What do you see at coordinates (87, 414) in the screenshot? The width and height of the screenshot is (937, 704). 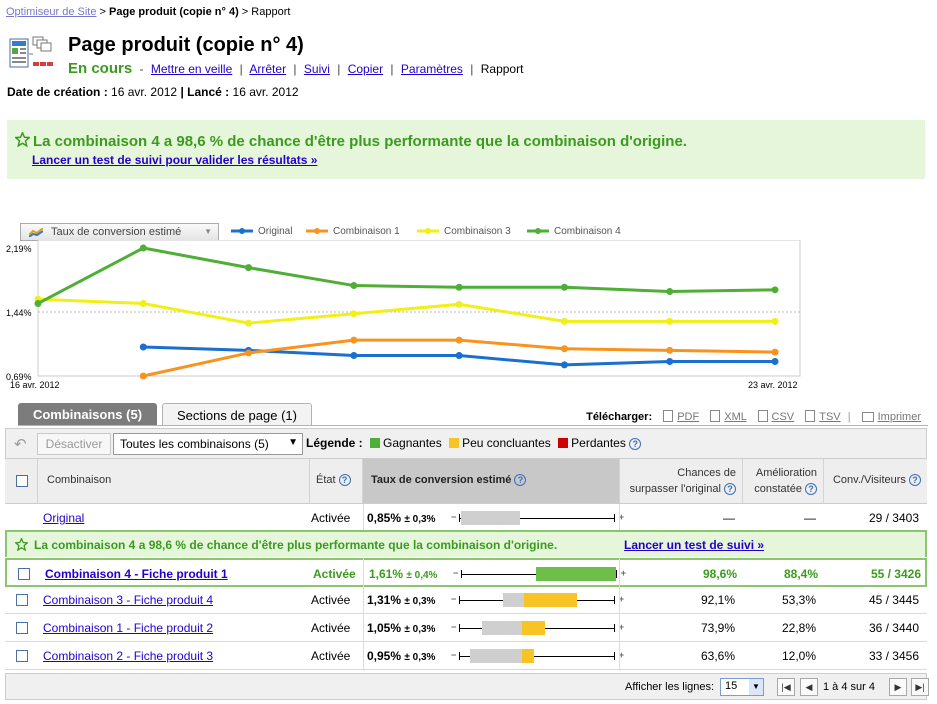 I see `tab-combinations: Combinaisons (5)` at bounding box center [87, 414].